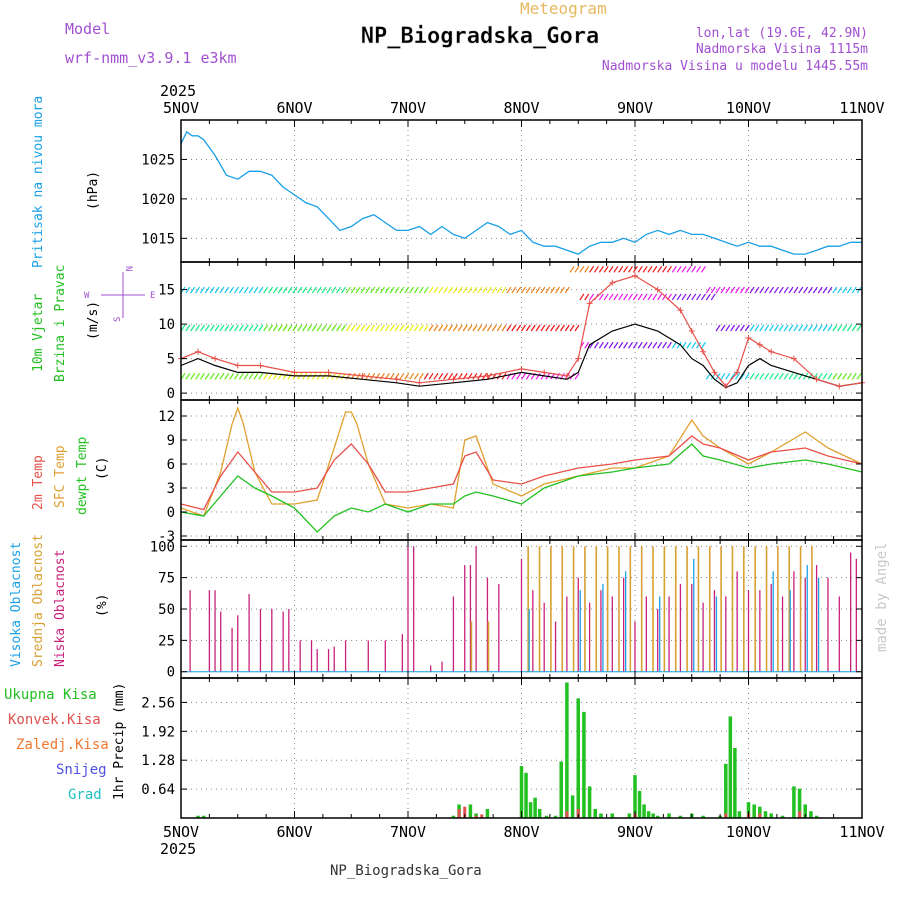  I want to click on watermark: made by Angel, so click(882, 597).